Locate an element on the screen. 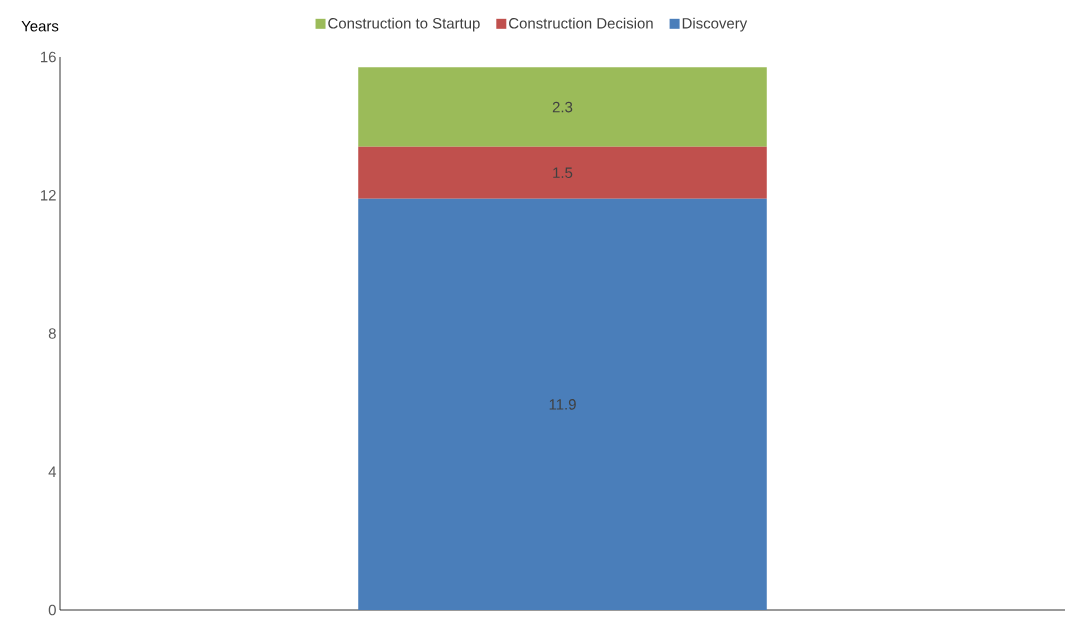  y-tick-label: 12 is located at coordinates (48, 195).